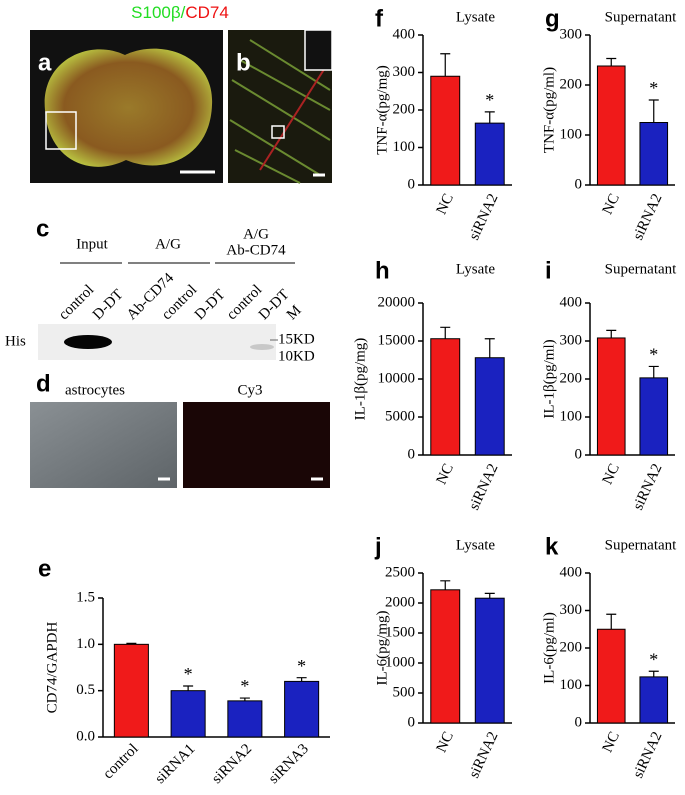 The image size is (685, 795). What do you see at coordinates (289, 764) in the screenshot?
I see `x-tick-label: siRNA3` at bounding box center [289, 764].